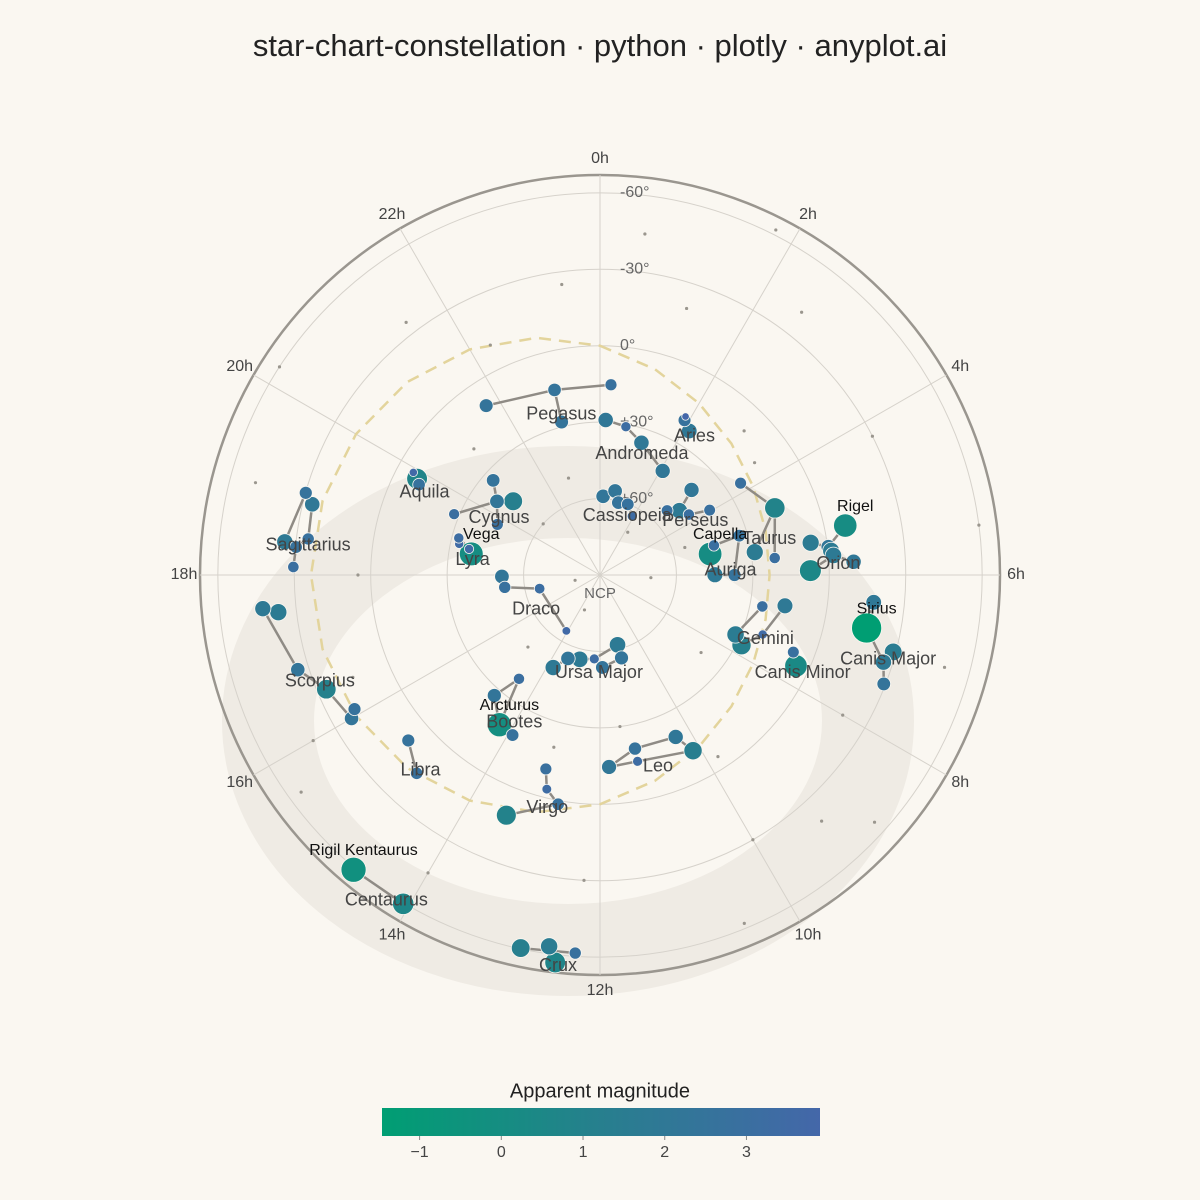 This screenshot has height=1200, width=1200. I want to click on colorbar, so click(601, 1122).